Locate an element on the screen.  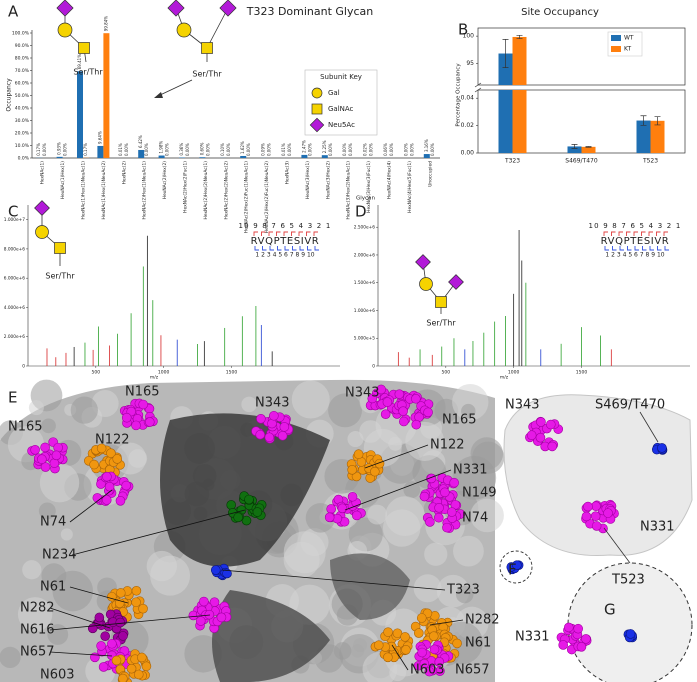
value-label: 1.62% is located at coordinates (242, 147).